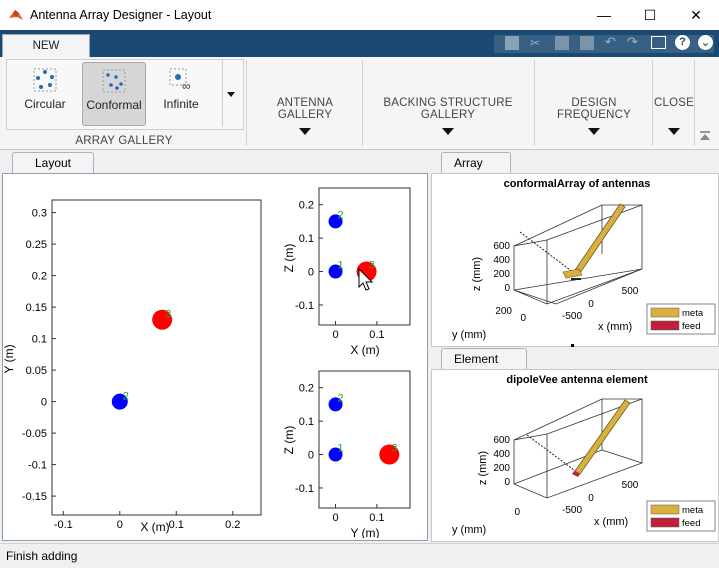 This screenshot has height=568, width=719. I want to click on tab-array: Array, so click(476, 162).